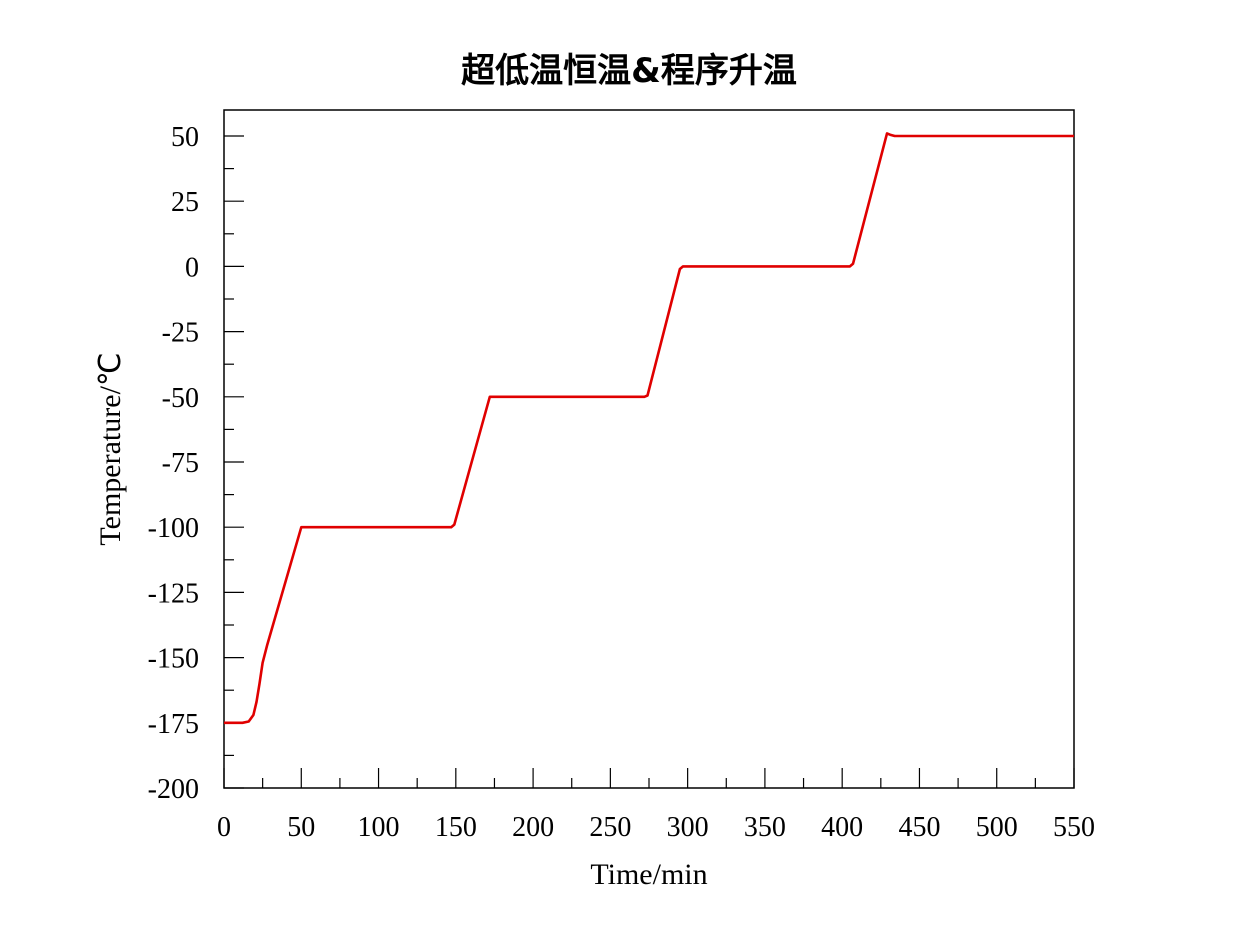  What do you see at coordinates (648, 874) in the screenshot?
I see `x-axis-label: Time/min` at bounding box center [648, 874].